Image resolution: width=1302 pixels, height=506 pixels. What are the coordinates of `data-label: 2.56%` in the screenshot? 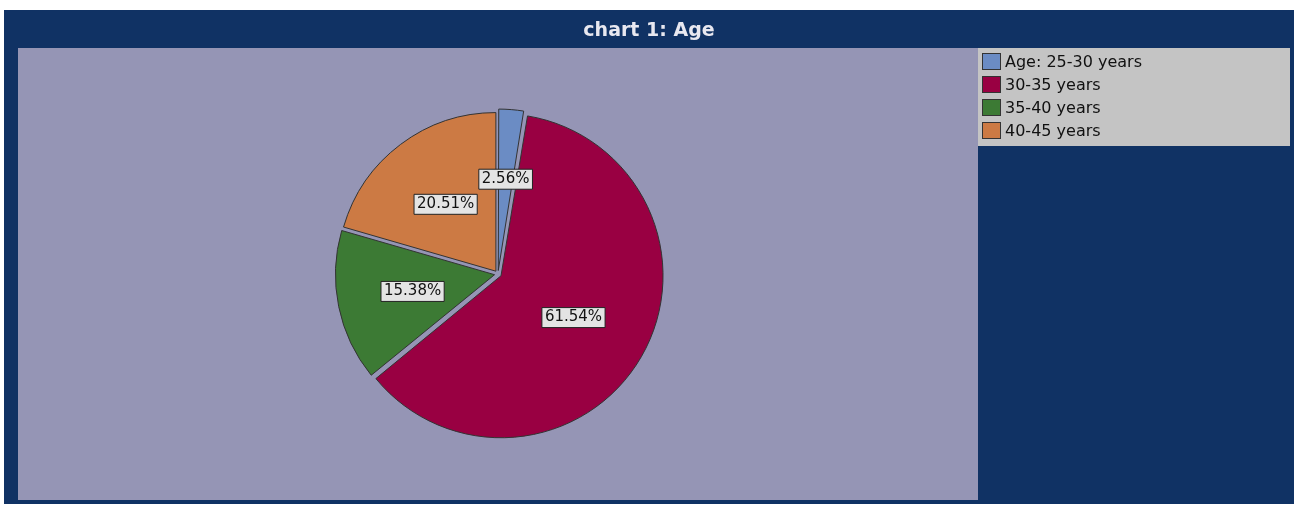 It's located at (505, 178).